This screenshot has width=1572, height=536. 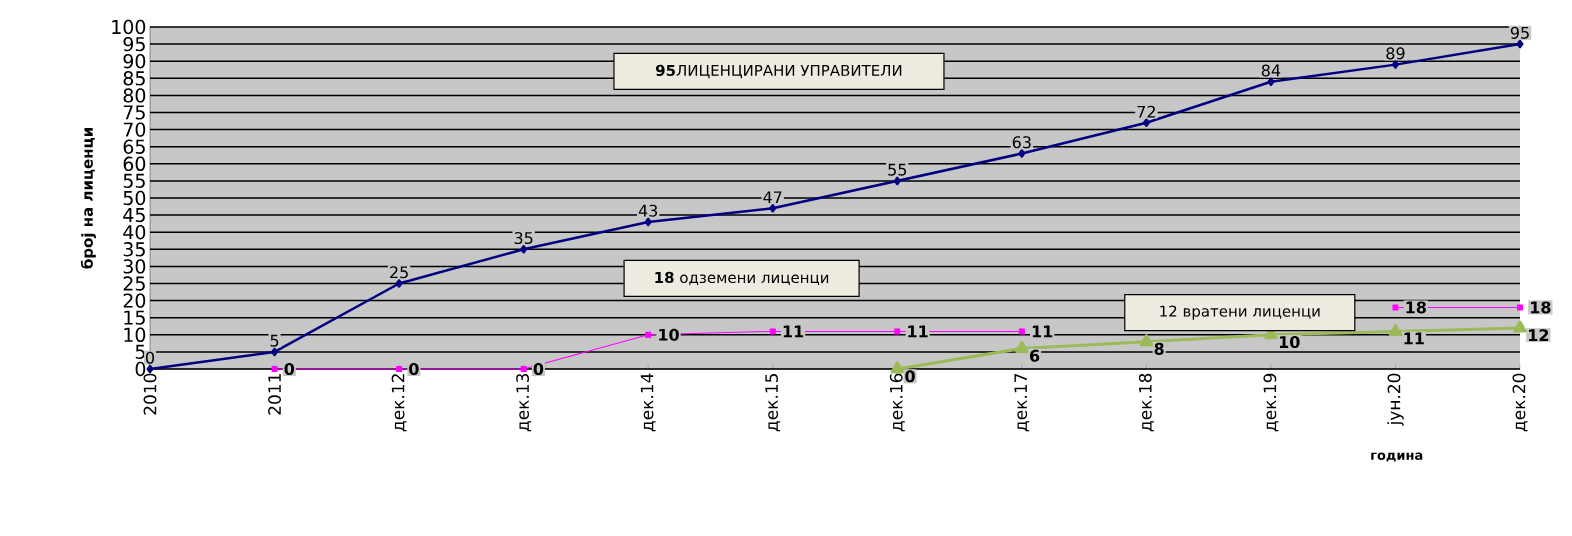 I want to click on data-label: 25, so click(x=399, y=272).